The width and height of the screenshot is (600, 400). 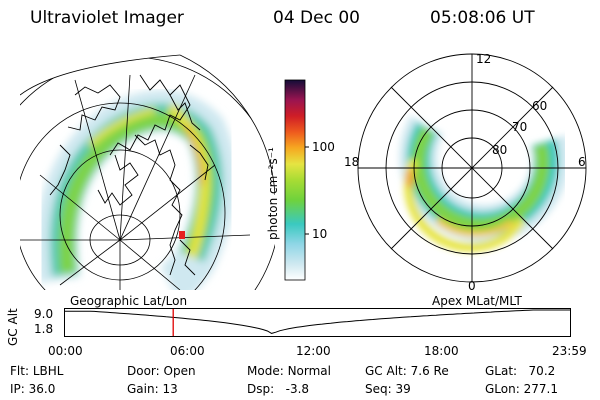 I want to click on filter-value: LBHL, so click(x=48, y=371).